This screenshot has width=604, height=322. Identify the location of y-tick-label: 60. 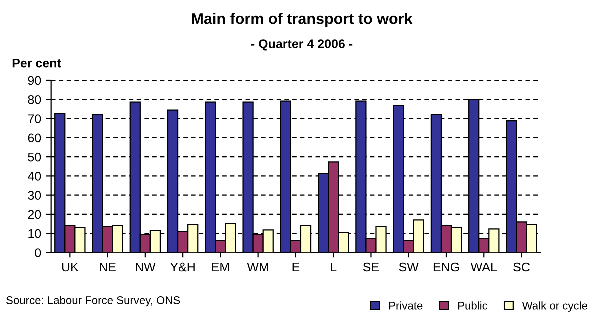
(35, 138).